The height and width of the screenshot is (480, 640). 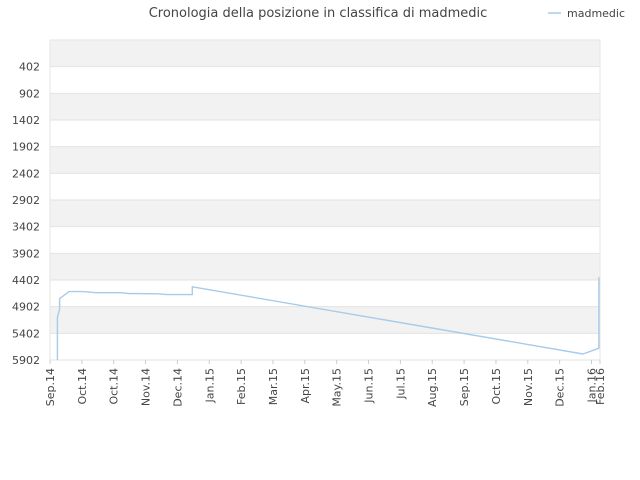 I want to click on y-tick-label: 402, so click(x=29, y=67).